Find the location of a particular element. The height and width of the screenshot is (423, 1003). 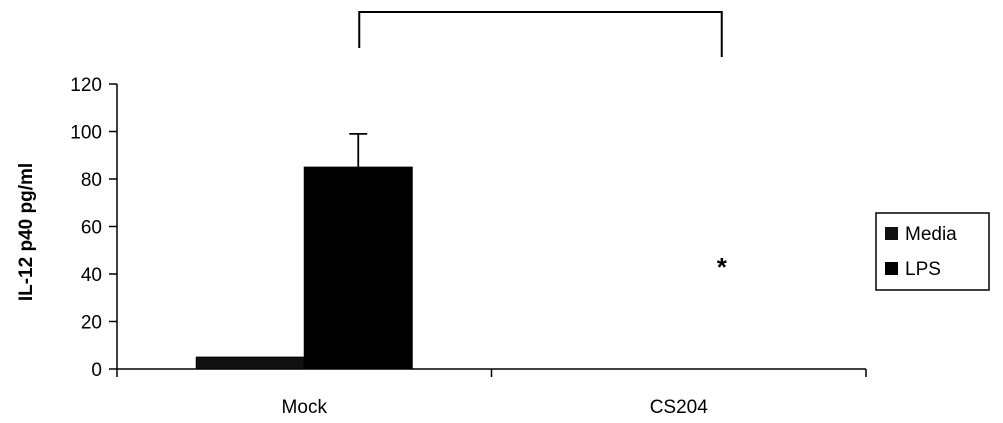

y-tick-label: 0 is located at coordinates (96, 370).